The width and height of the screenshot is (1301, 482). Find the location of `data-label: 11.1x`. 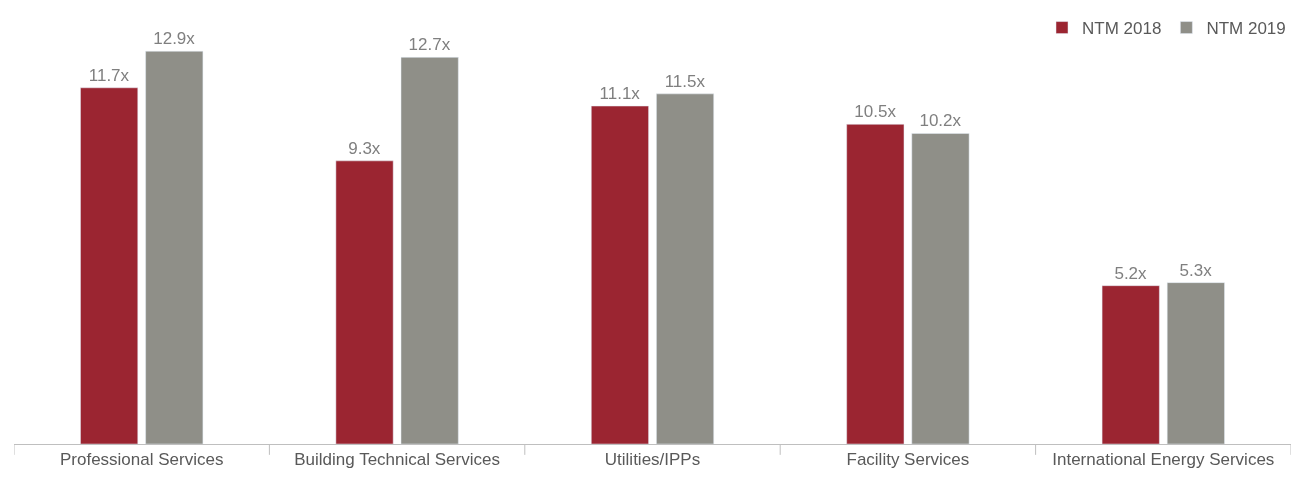

data-label: 11.1x is located at coordinates (620, 94).